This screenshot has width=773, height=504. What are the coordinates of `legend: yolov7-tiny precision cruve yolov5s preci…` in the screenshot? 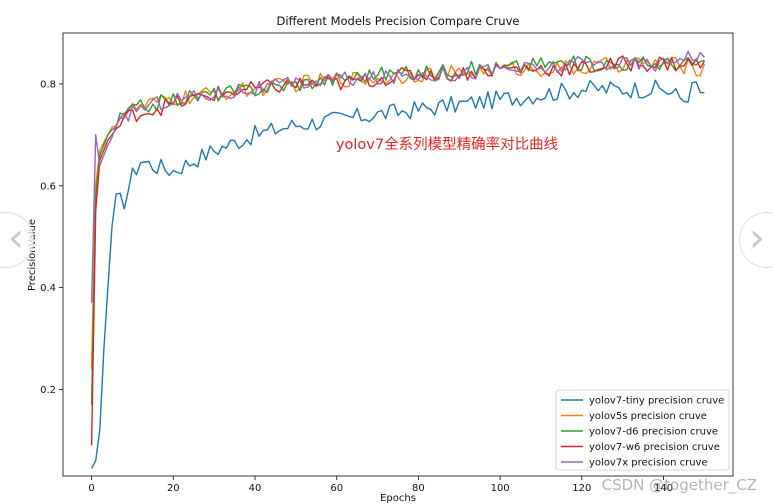 It's located at (642, 430).